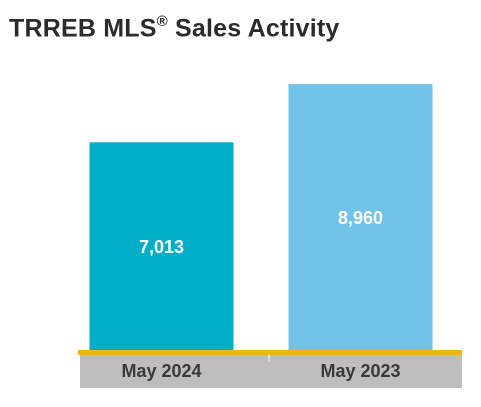 The width and height of the screenshot is (481, 407). I want to click on category-axis-band, so click(271, 370).